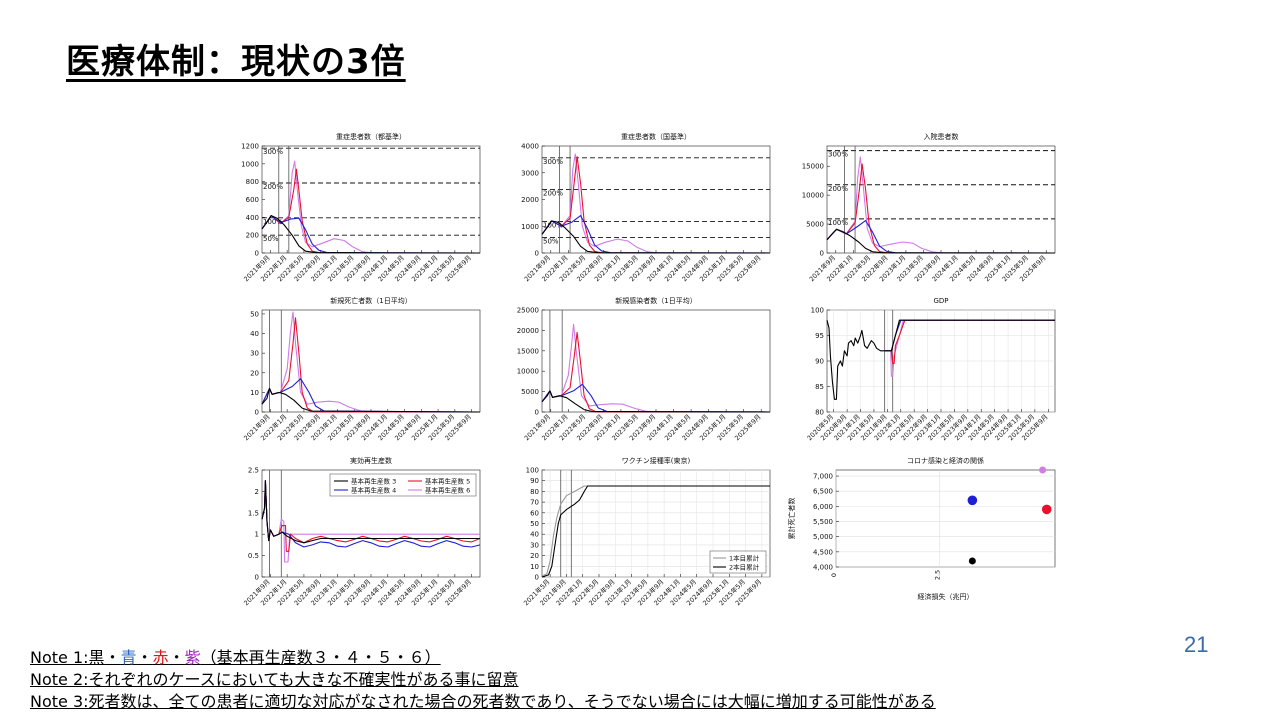 The image size is (1280, 720). What do you see at coordinates (791, 519) in the screenshot?
I see `y-axis-label: 累計死亡者数` at bounding box center [791, 519].